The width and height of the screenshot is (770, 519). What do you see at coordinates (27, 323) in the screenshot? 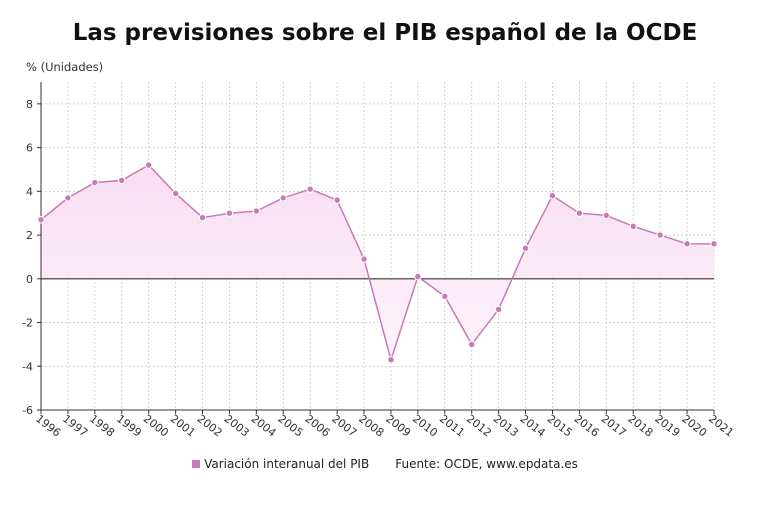
I see `y-tick-label: -2` at bounding box center [27, 323].